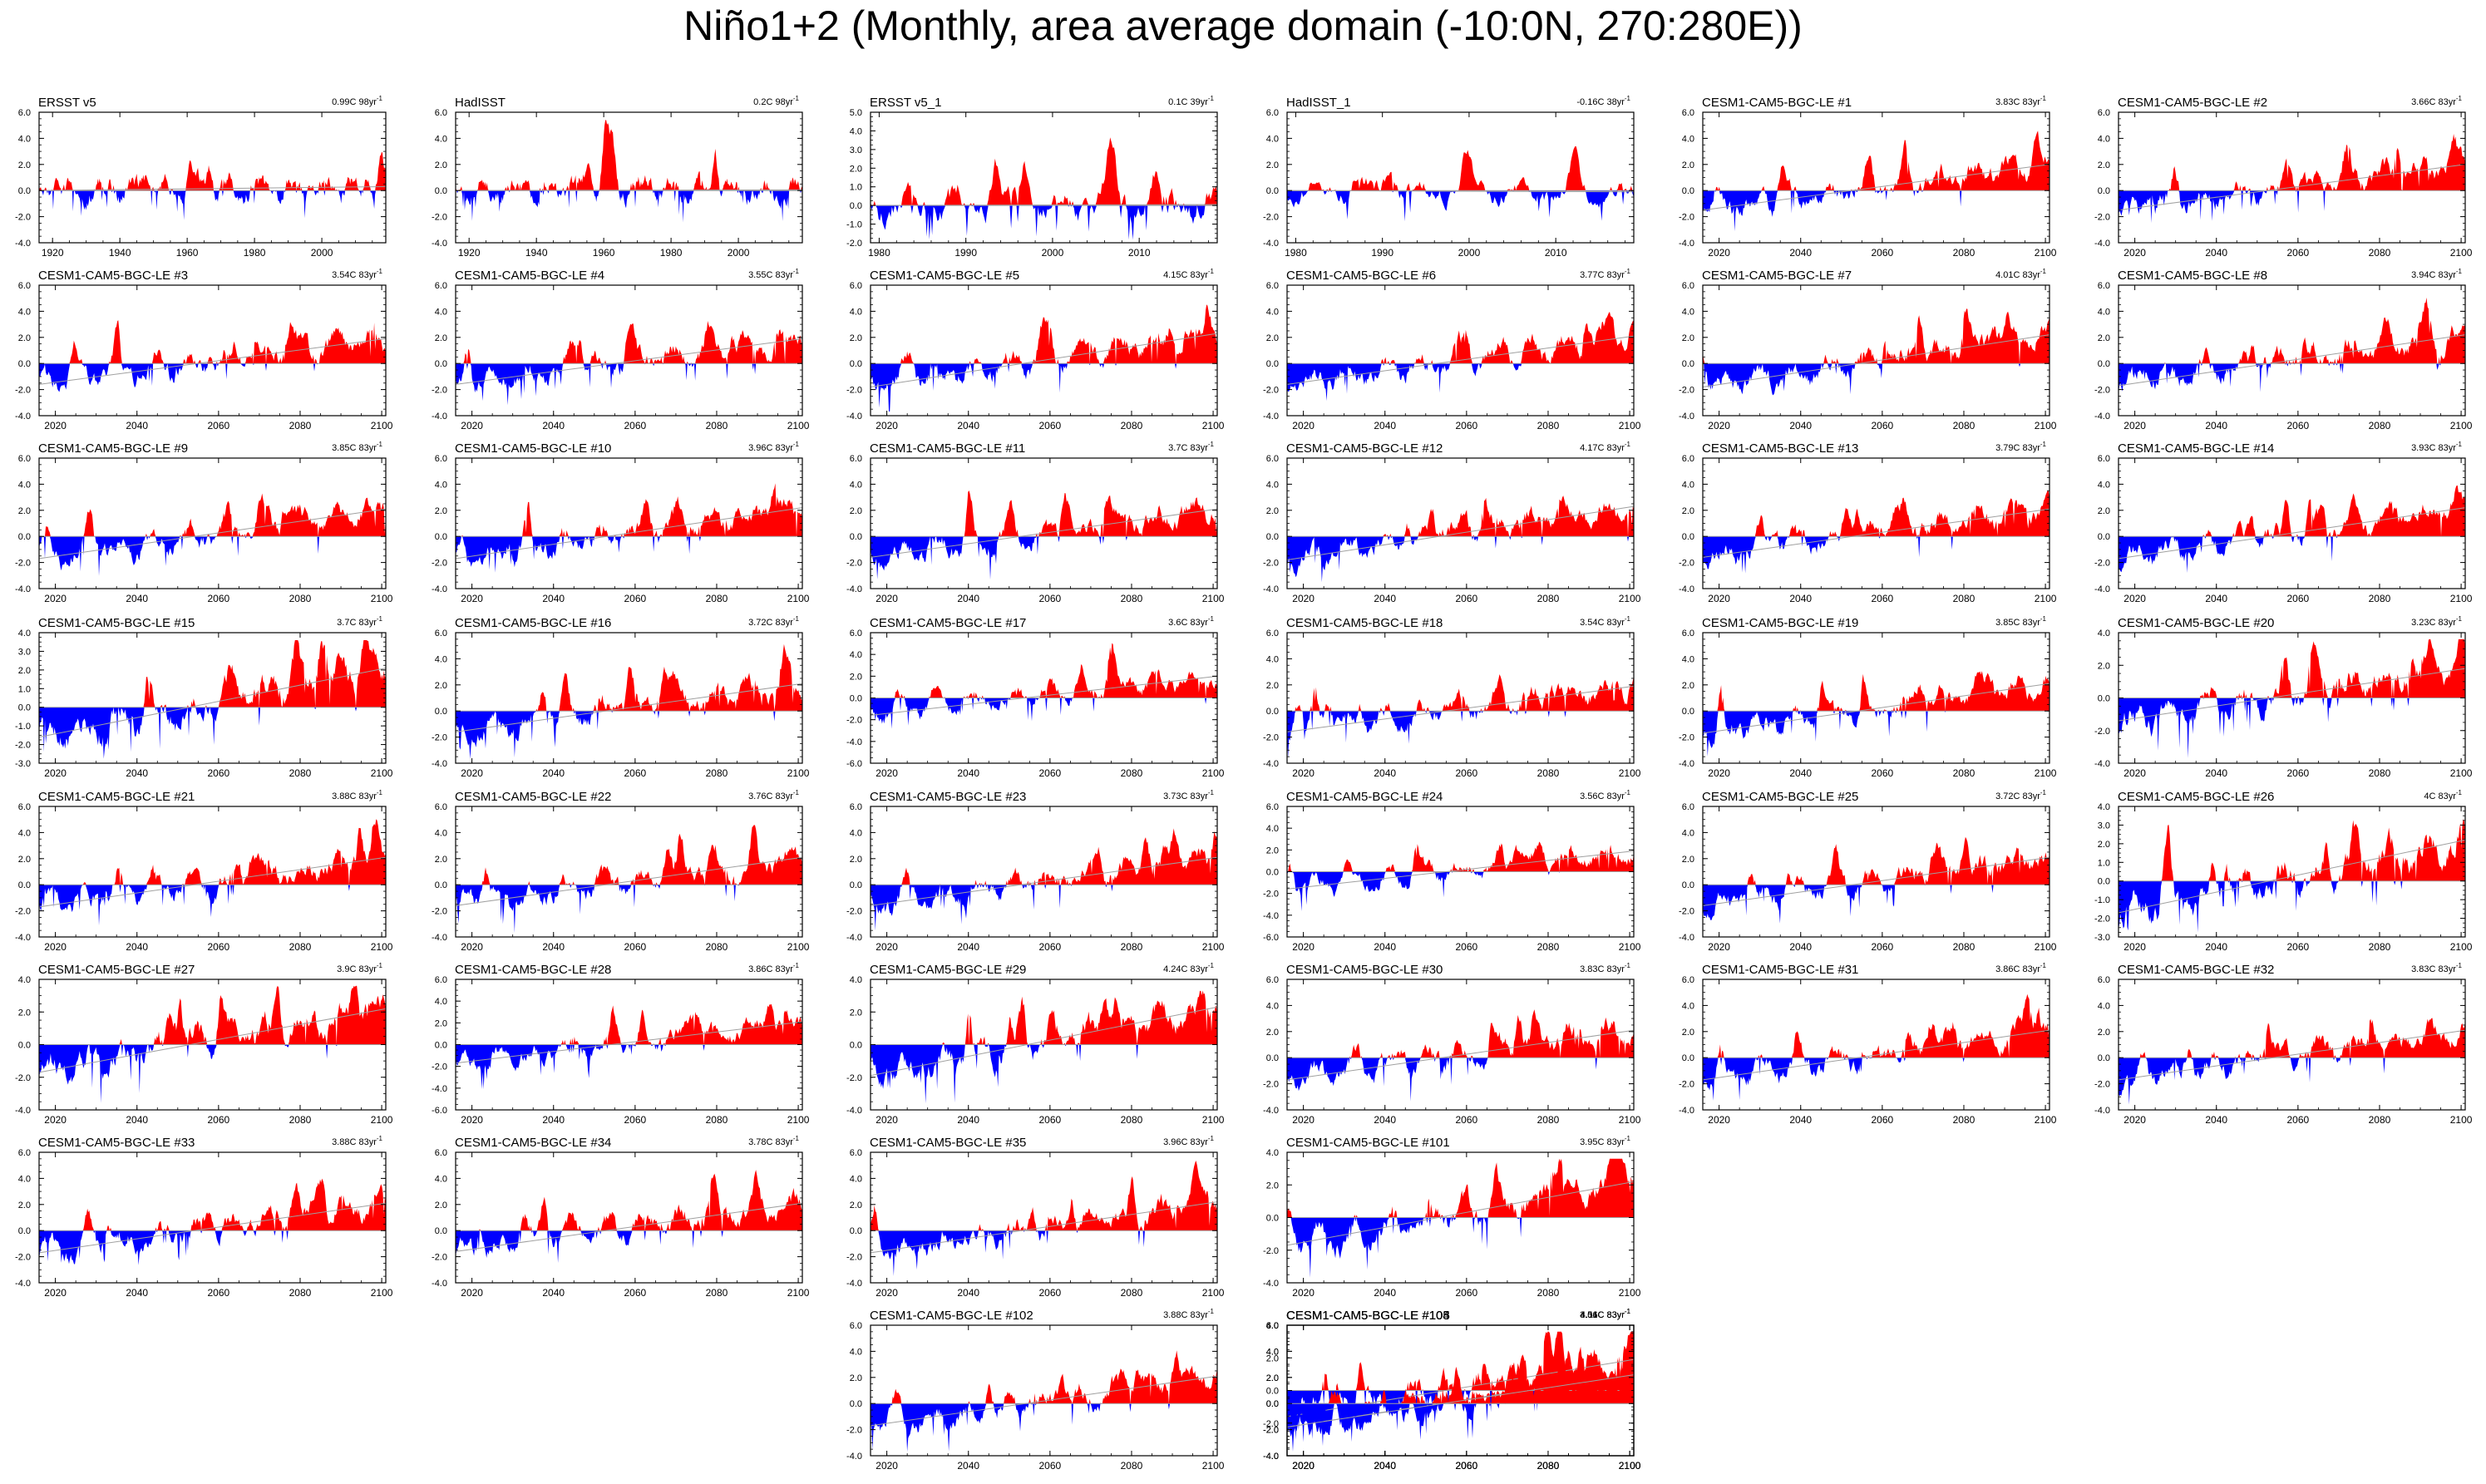 The height and width of the screenshot is (1484, 2486). What do you see at coordinates (360, 621) in the screenshot?
I see `panel-trend: 3.7C 83yr-1` at bounding box center [360, 621].